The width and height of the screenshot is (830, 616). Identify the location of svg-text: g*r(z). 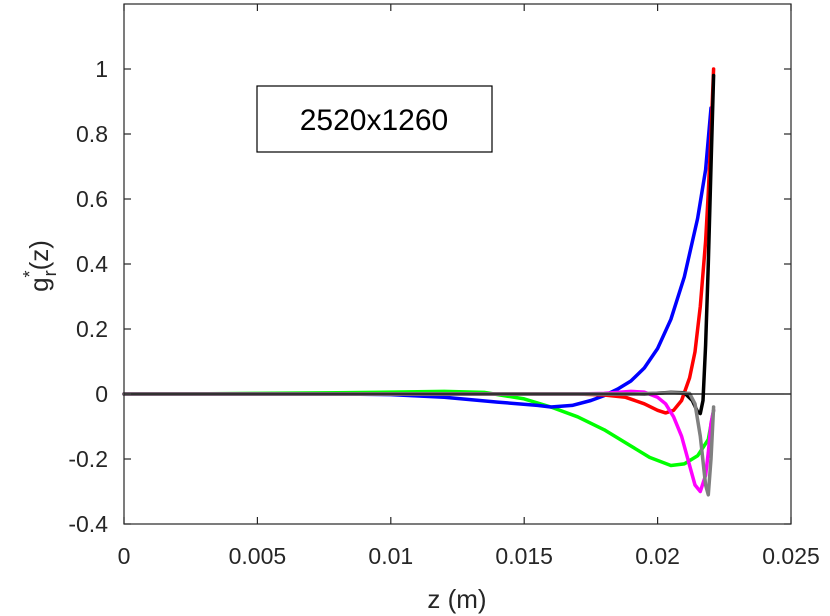
(40, 266).